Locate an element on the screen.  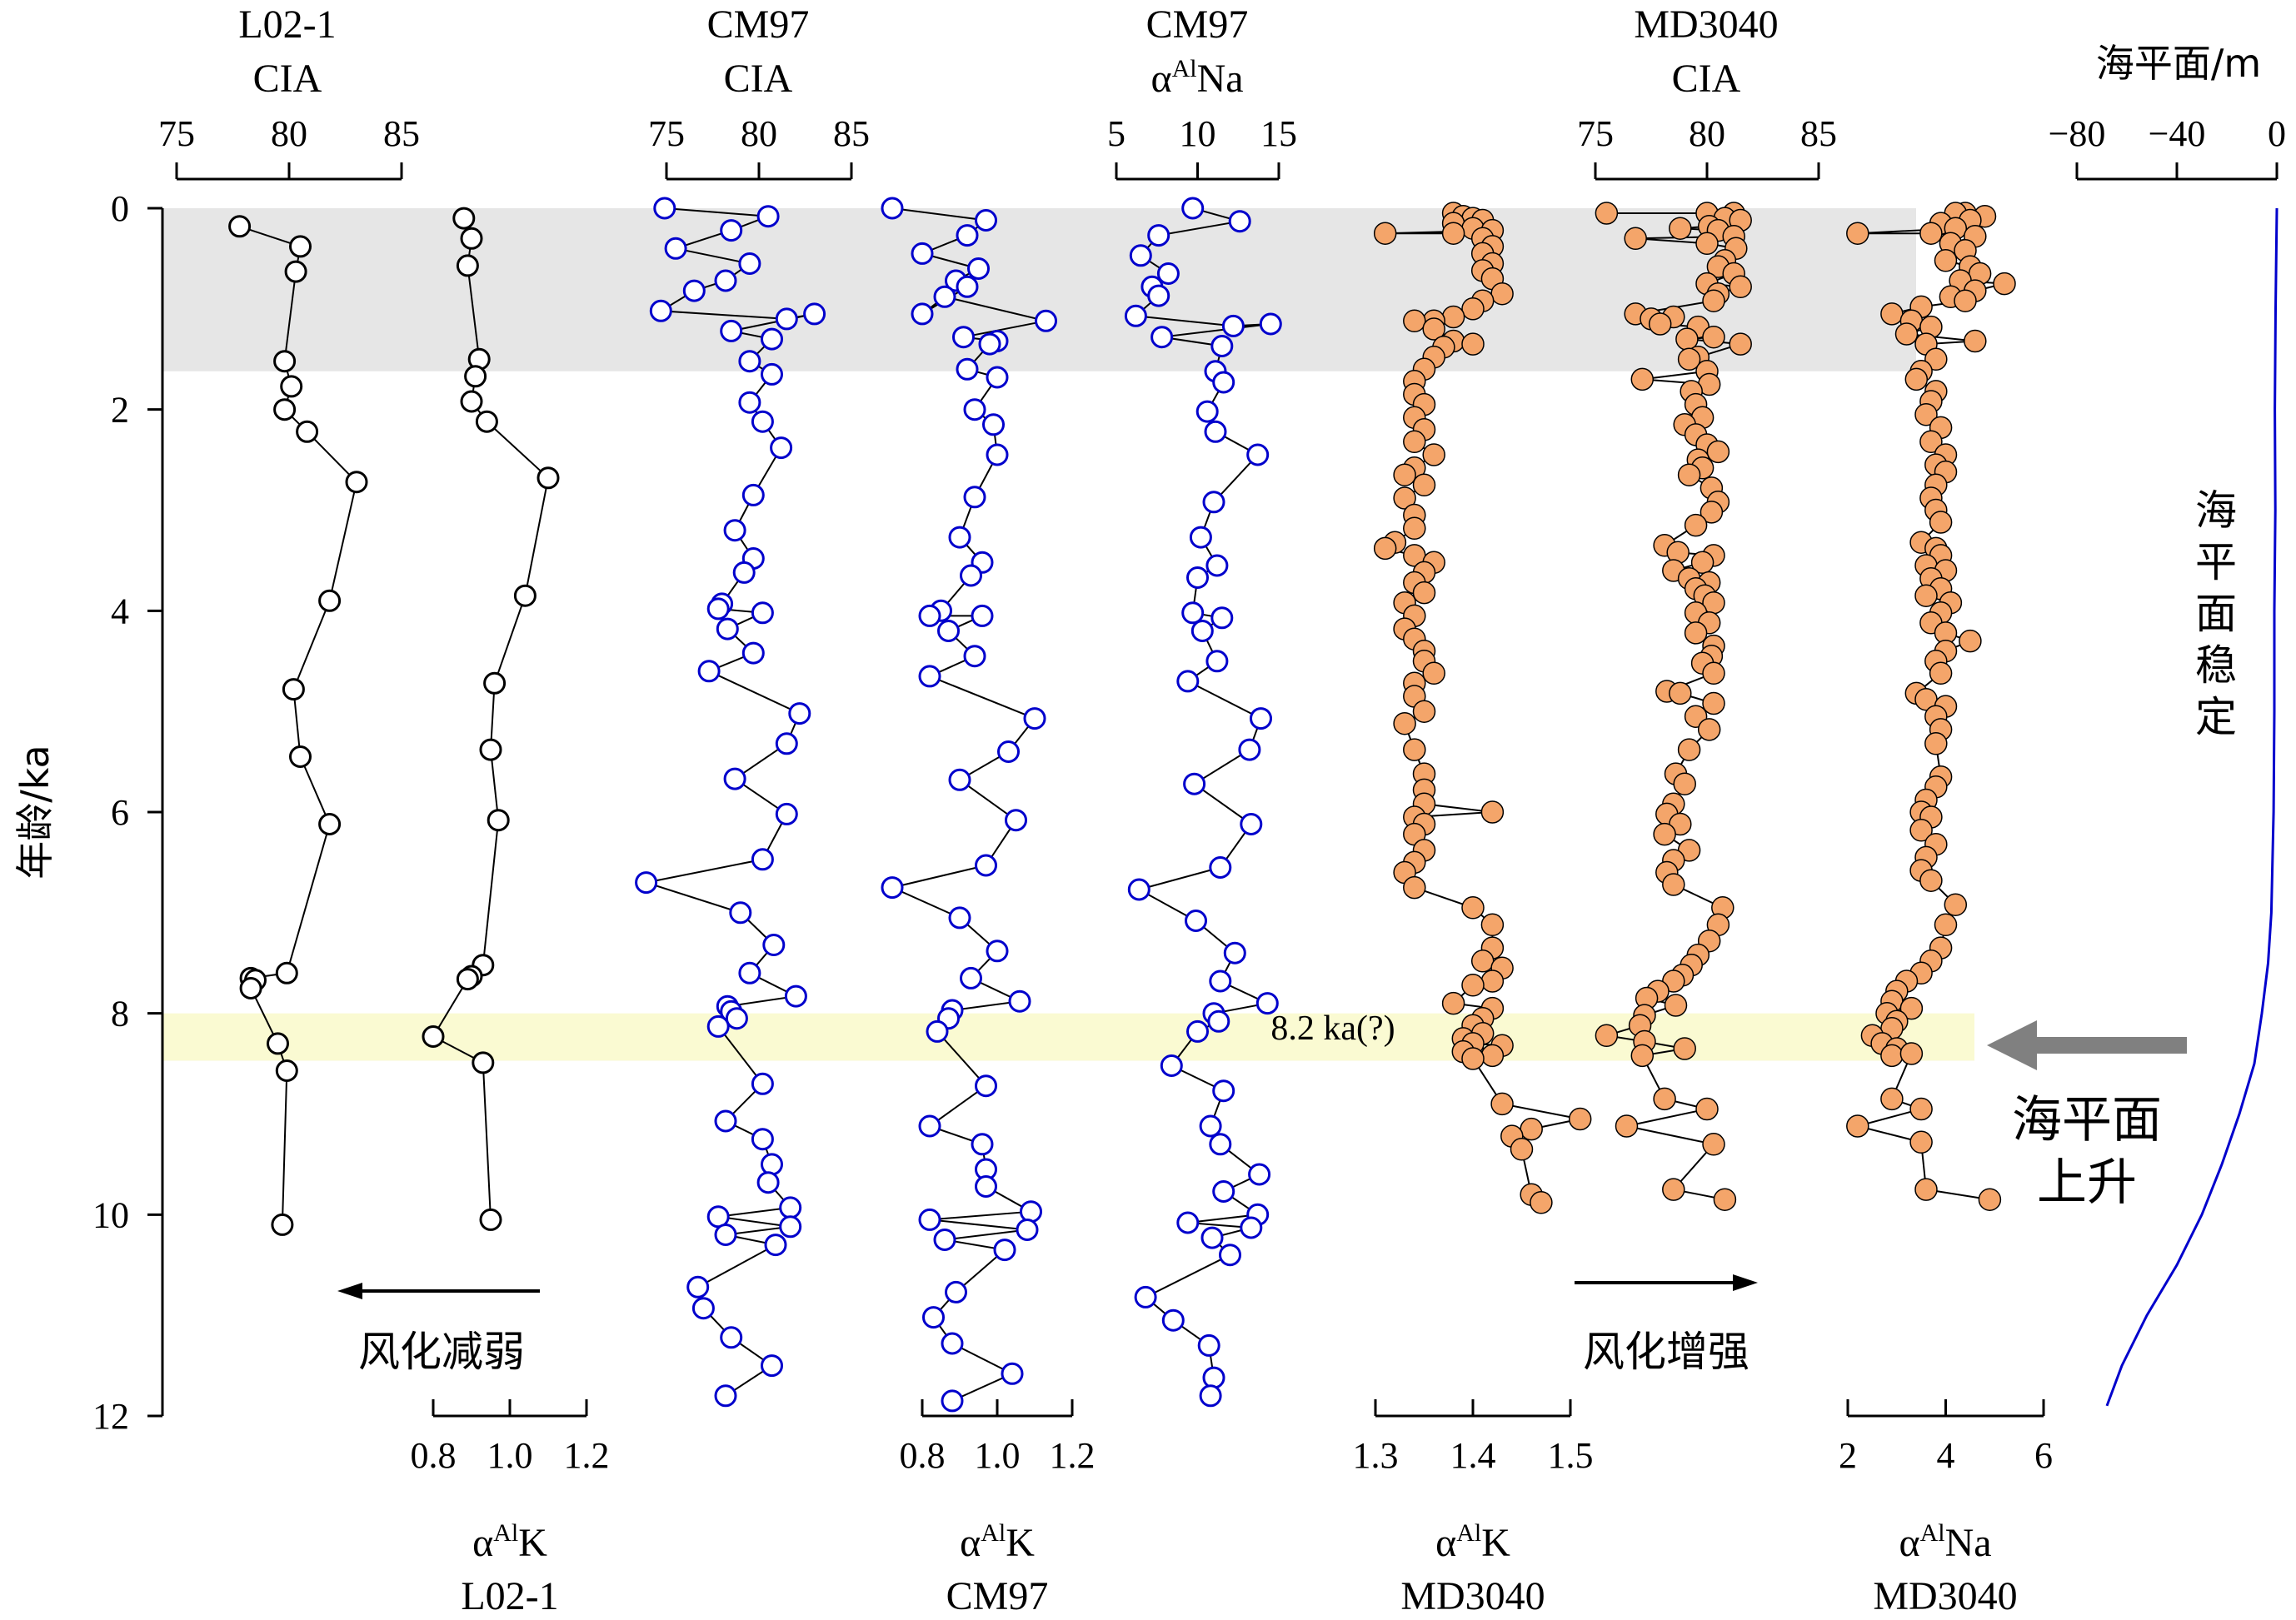
md-ak-tick-label: 1.4 is located at coordinates (1473, 1455).